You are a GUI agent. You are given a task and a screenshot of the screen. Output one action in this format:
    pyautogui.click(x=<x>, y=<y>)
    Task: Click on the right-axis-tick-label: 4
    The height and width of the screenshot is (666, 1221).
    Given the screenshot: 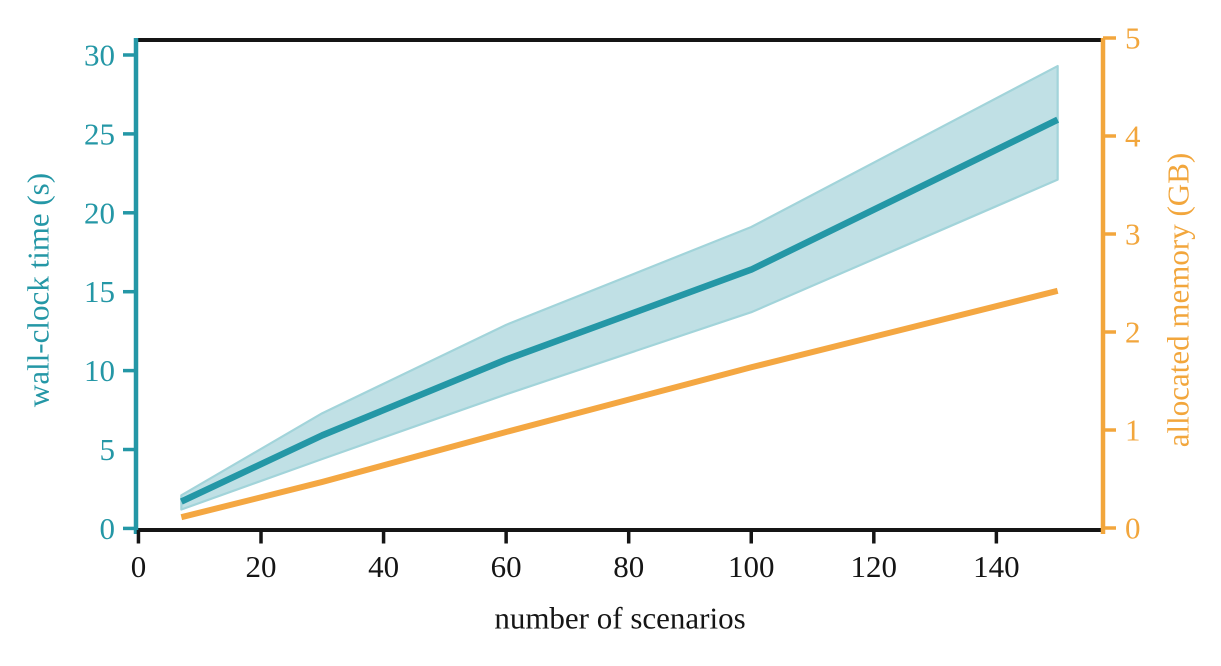 What is the action you would take?
    pyautogui.click(x=1133, y=136)
    